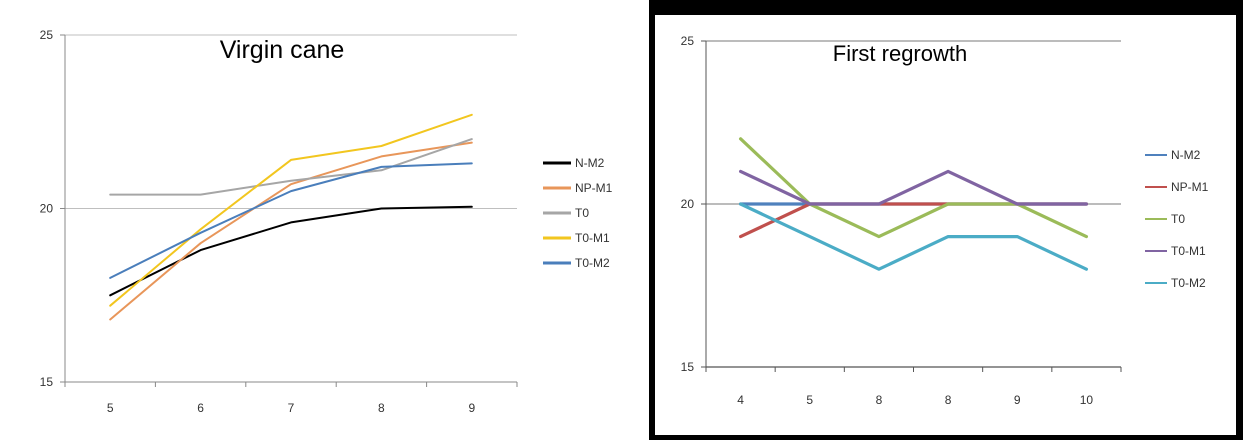 The width and height of the screenshot is (1243, 440). What do you see at coordinates (1087, 400) in the screenshot?
I see `x-tick-label: 10` at bounding box center [1087, 400].